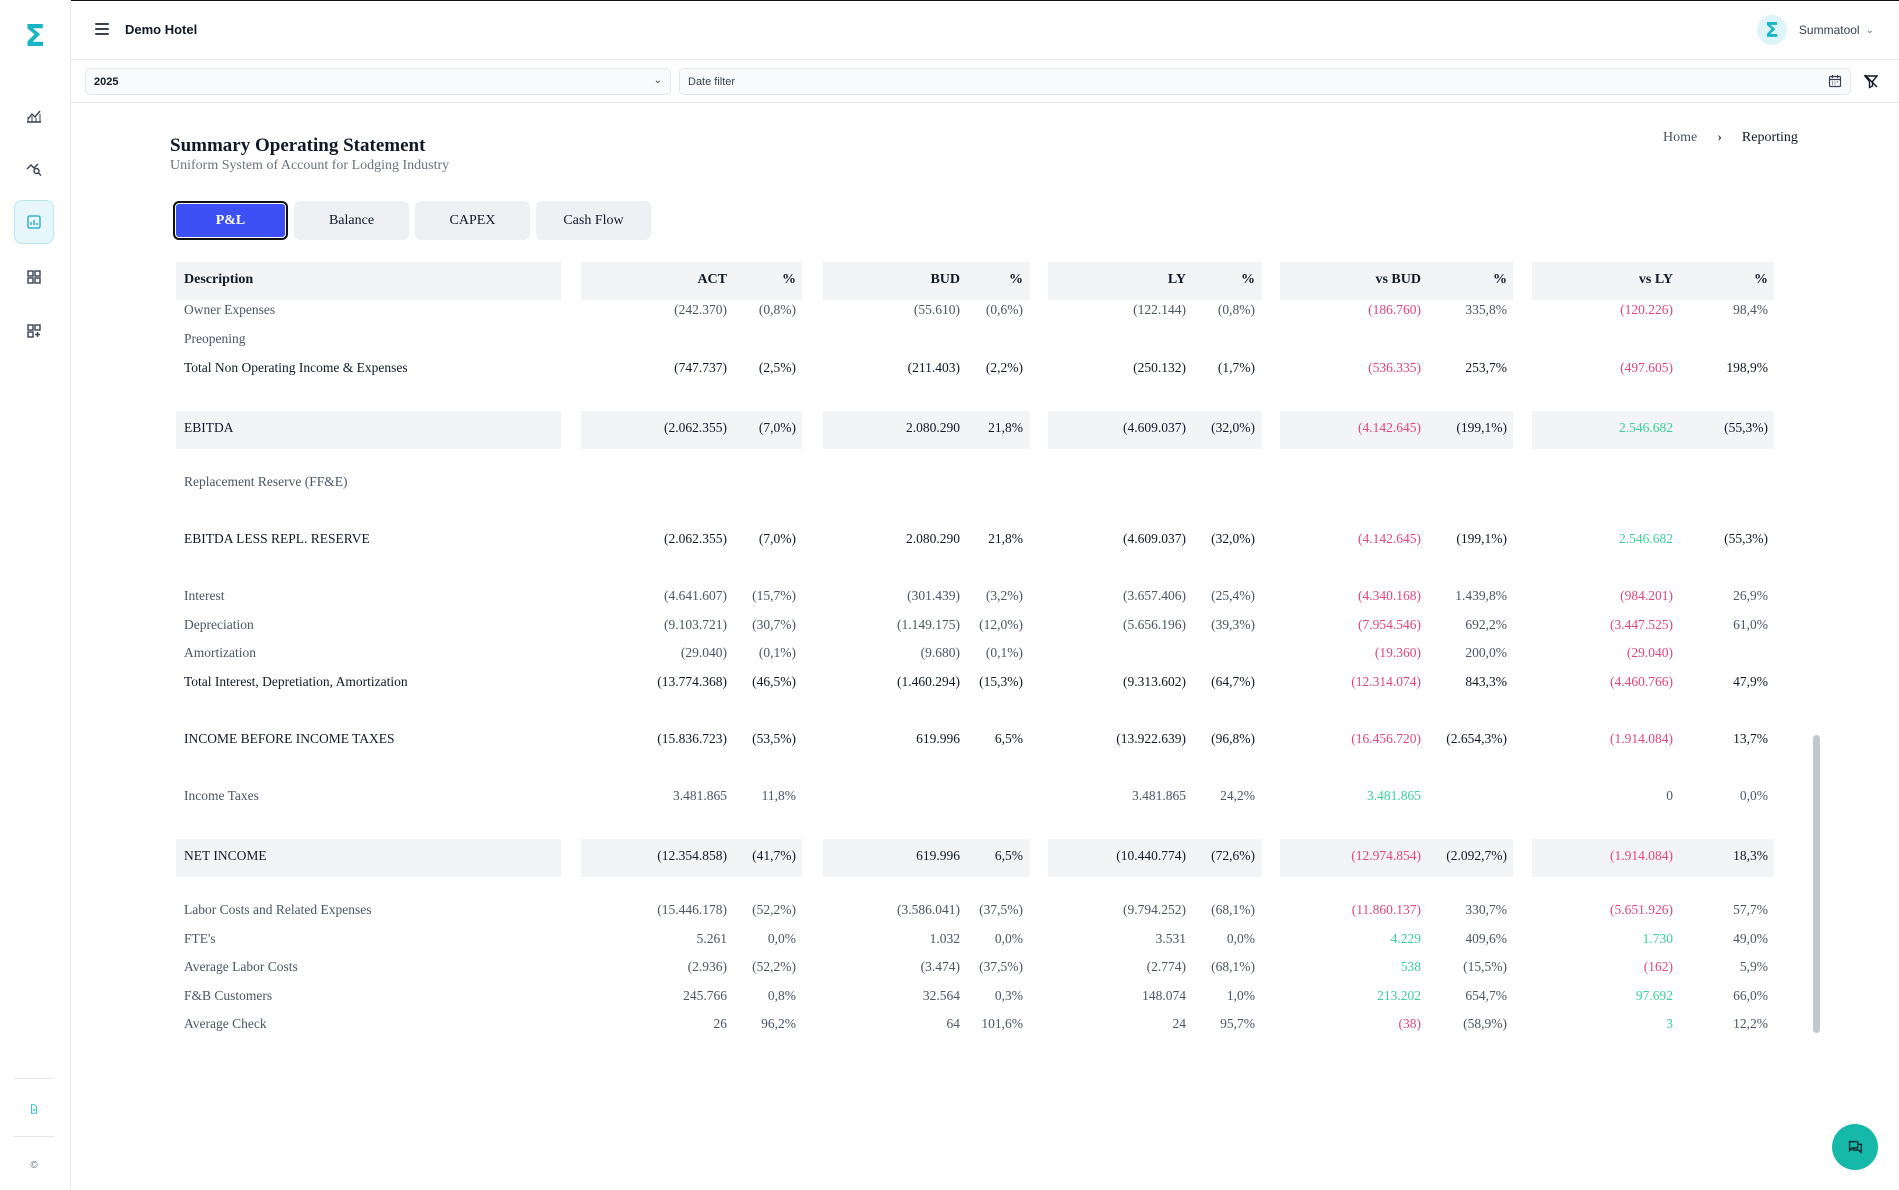 The height and width of the screenshot is (1190, 1899). What do you see at coordinates (695, 624) in the screenshot?
I see `cell-act: (9.103.721)` at bounding box center [695, 624].